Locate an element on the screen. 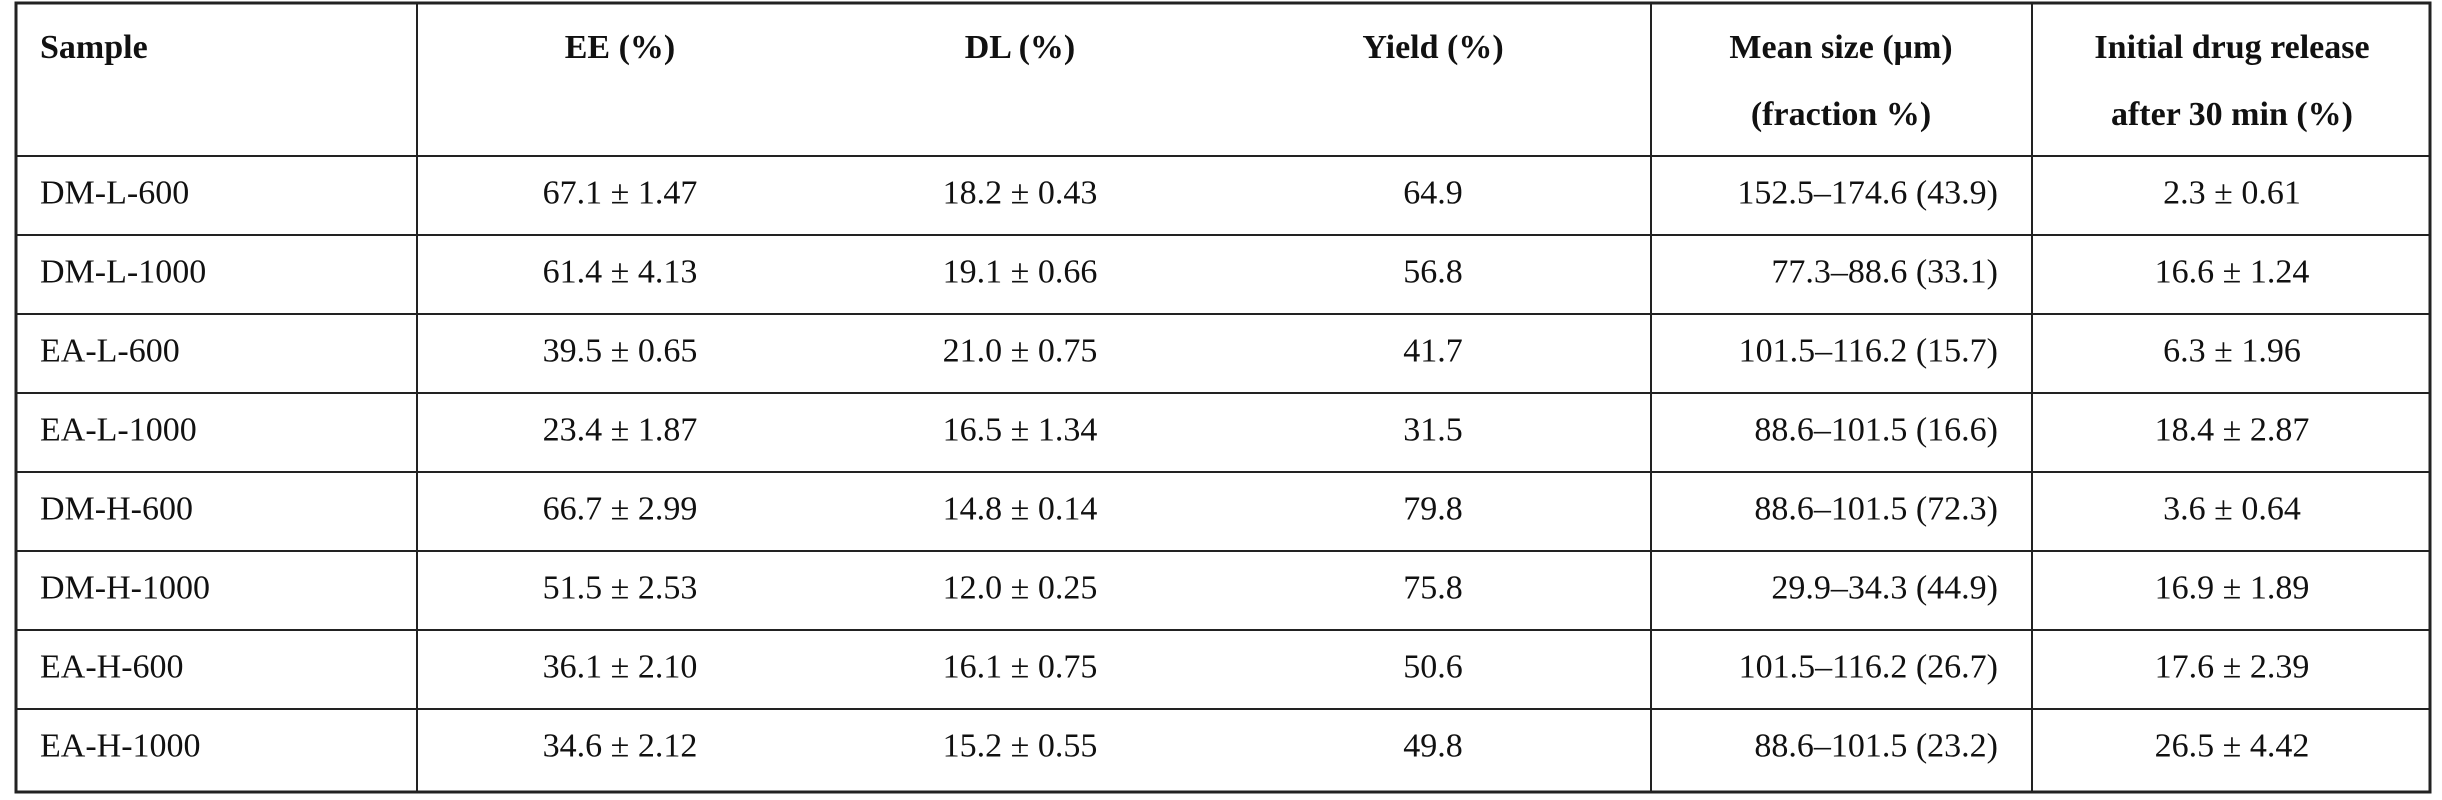 The image size is (2442, 800). table-cell: 19.1 ± 0.66 is located at coordinates (1020, 271).